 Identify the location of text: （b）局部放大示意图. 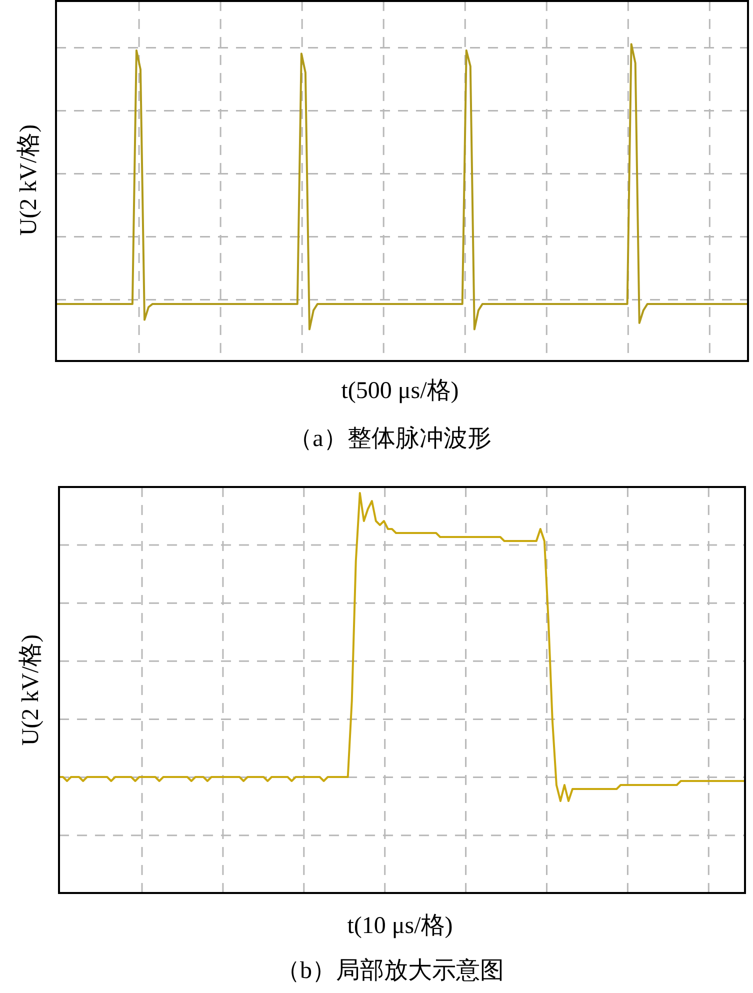
(390, 971).